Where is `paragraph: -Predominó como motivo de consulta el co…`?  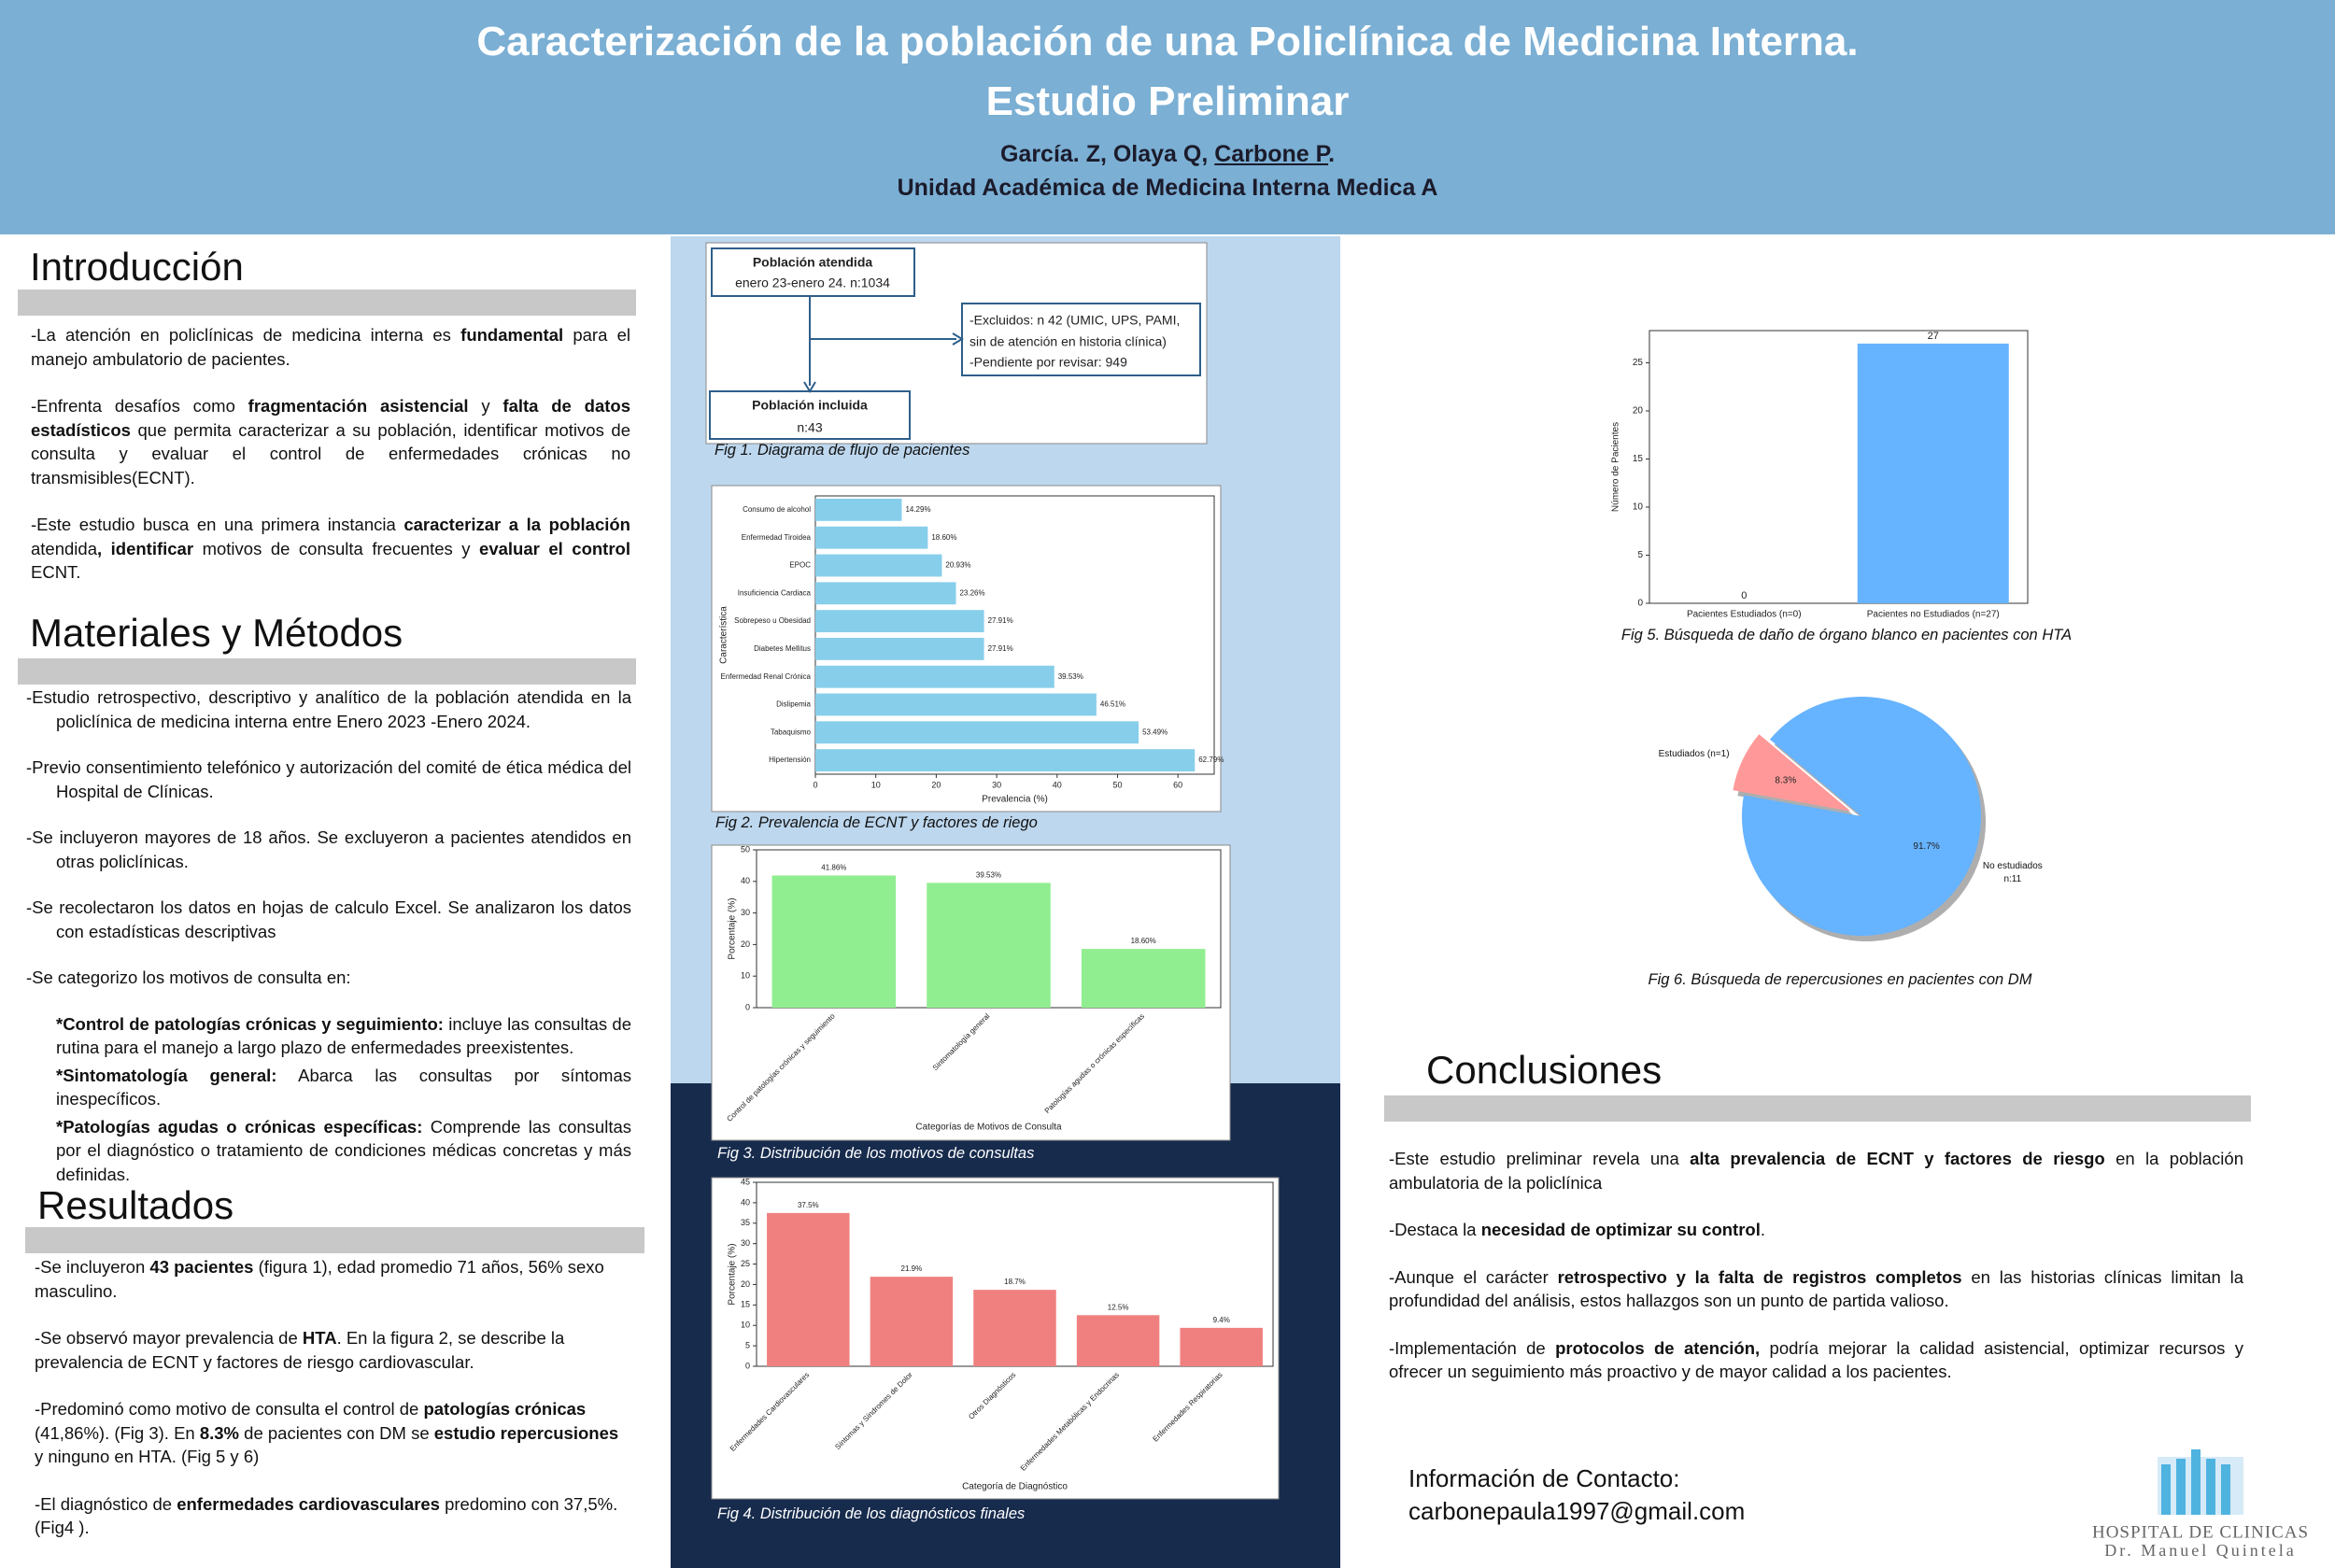
paragraph: -Predominó como motivo de consulta el co… is located at coordinates (332, 1433).